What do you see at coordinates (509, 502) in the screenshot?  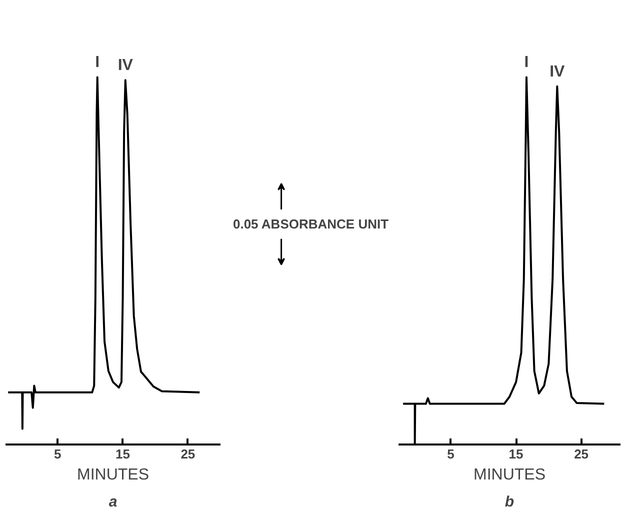 I see `text: b` at bounding box center [509, 502].